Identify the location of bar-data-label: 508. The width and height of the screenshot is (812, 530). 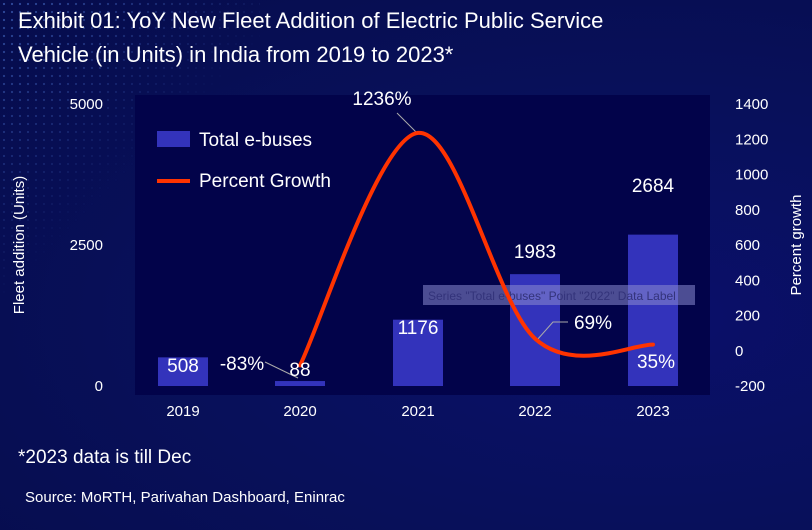
(183, 366).